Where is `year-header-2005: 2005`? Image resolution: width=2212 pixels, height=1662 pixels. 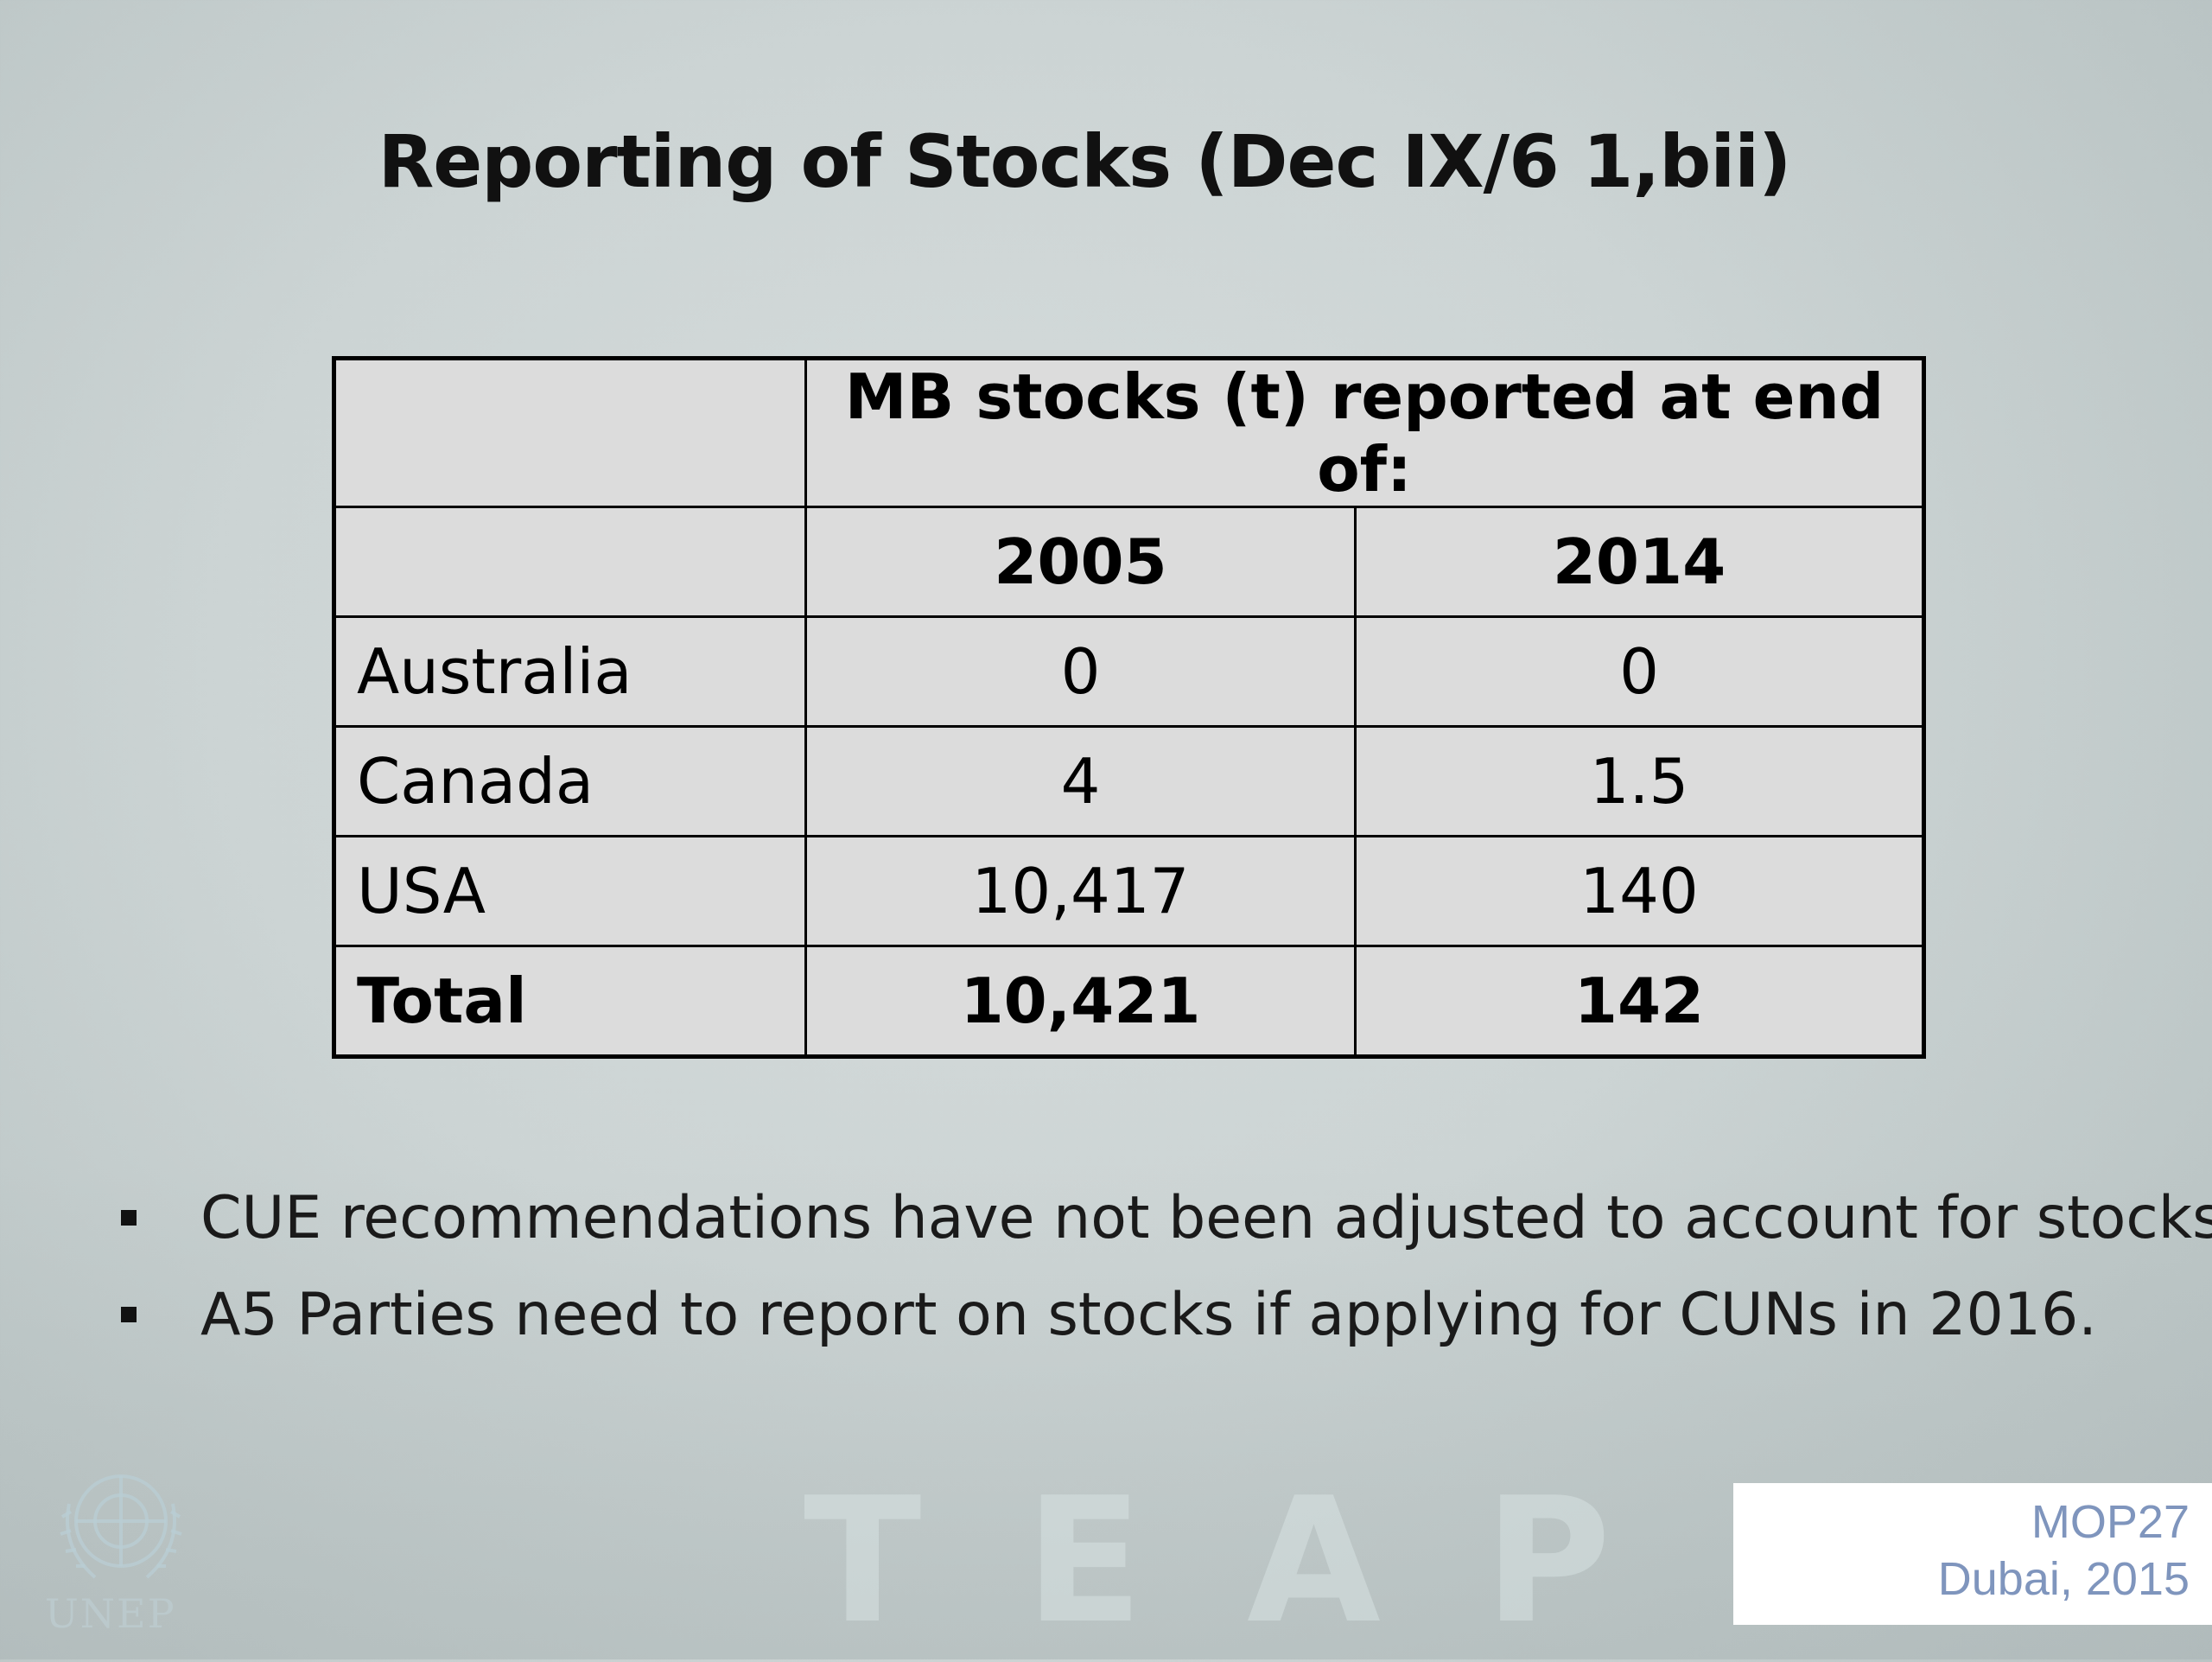
year-header-2005: 2005 is located at coordinates (1080, 562).